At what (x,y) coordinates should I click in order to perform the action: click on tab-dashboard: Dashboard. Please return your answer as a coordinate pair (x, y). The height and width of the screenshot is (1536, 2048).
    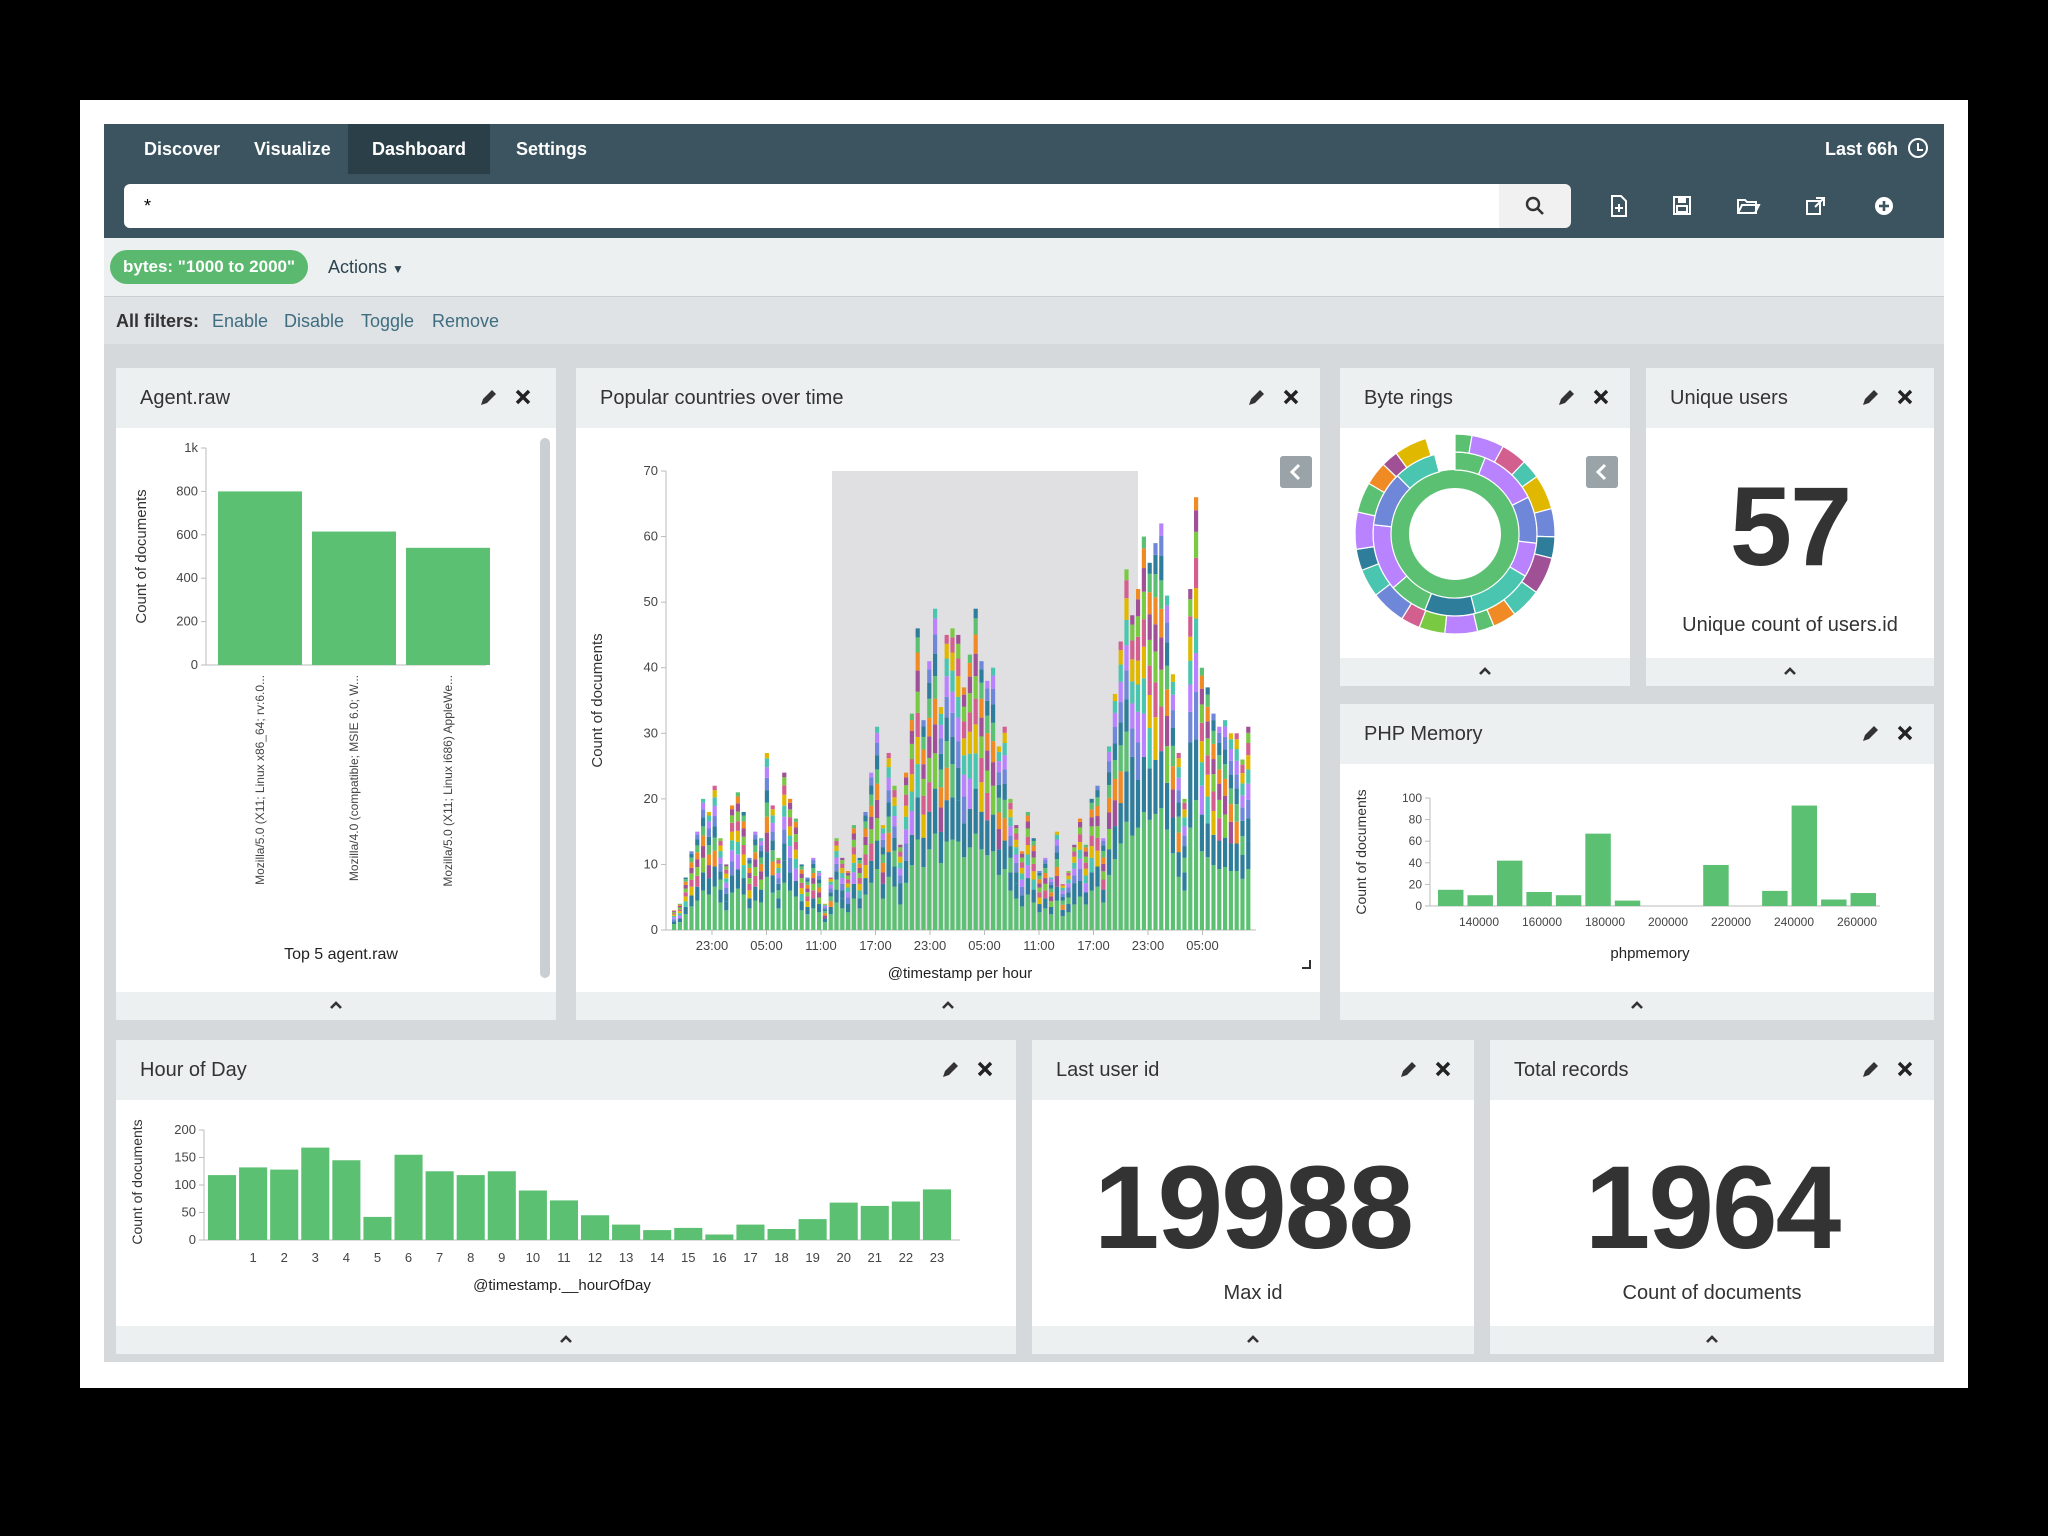
    Looking at the image, I should click on (419, 149).